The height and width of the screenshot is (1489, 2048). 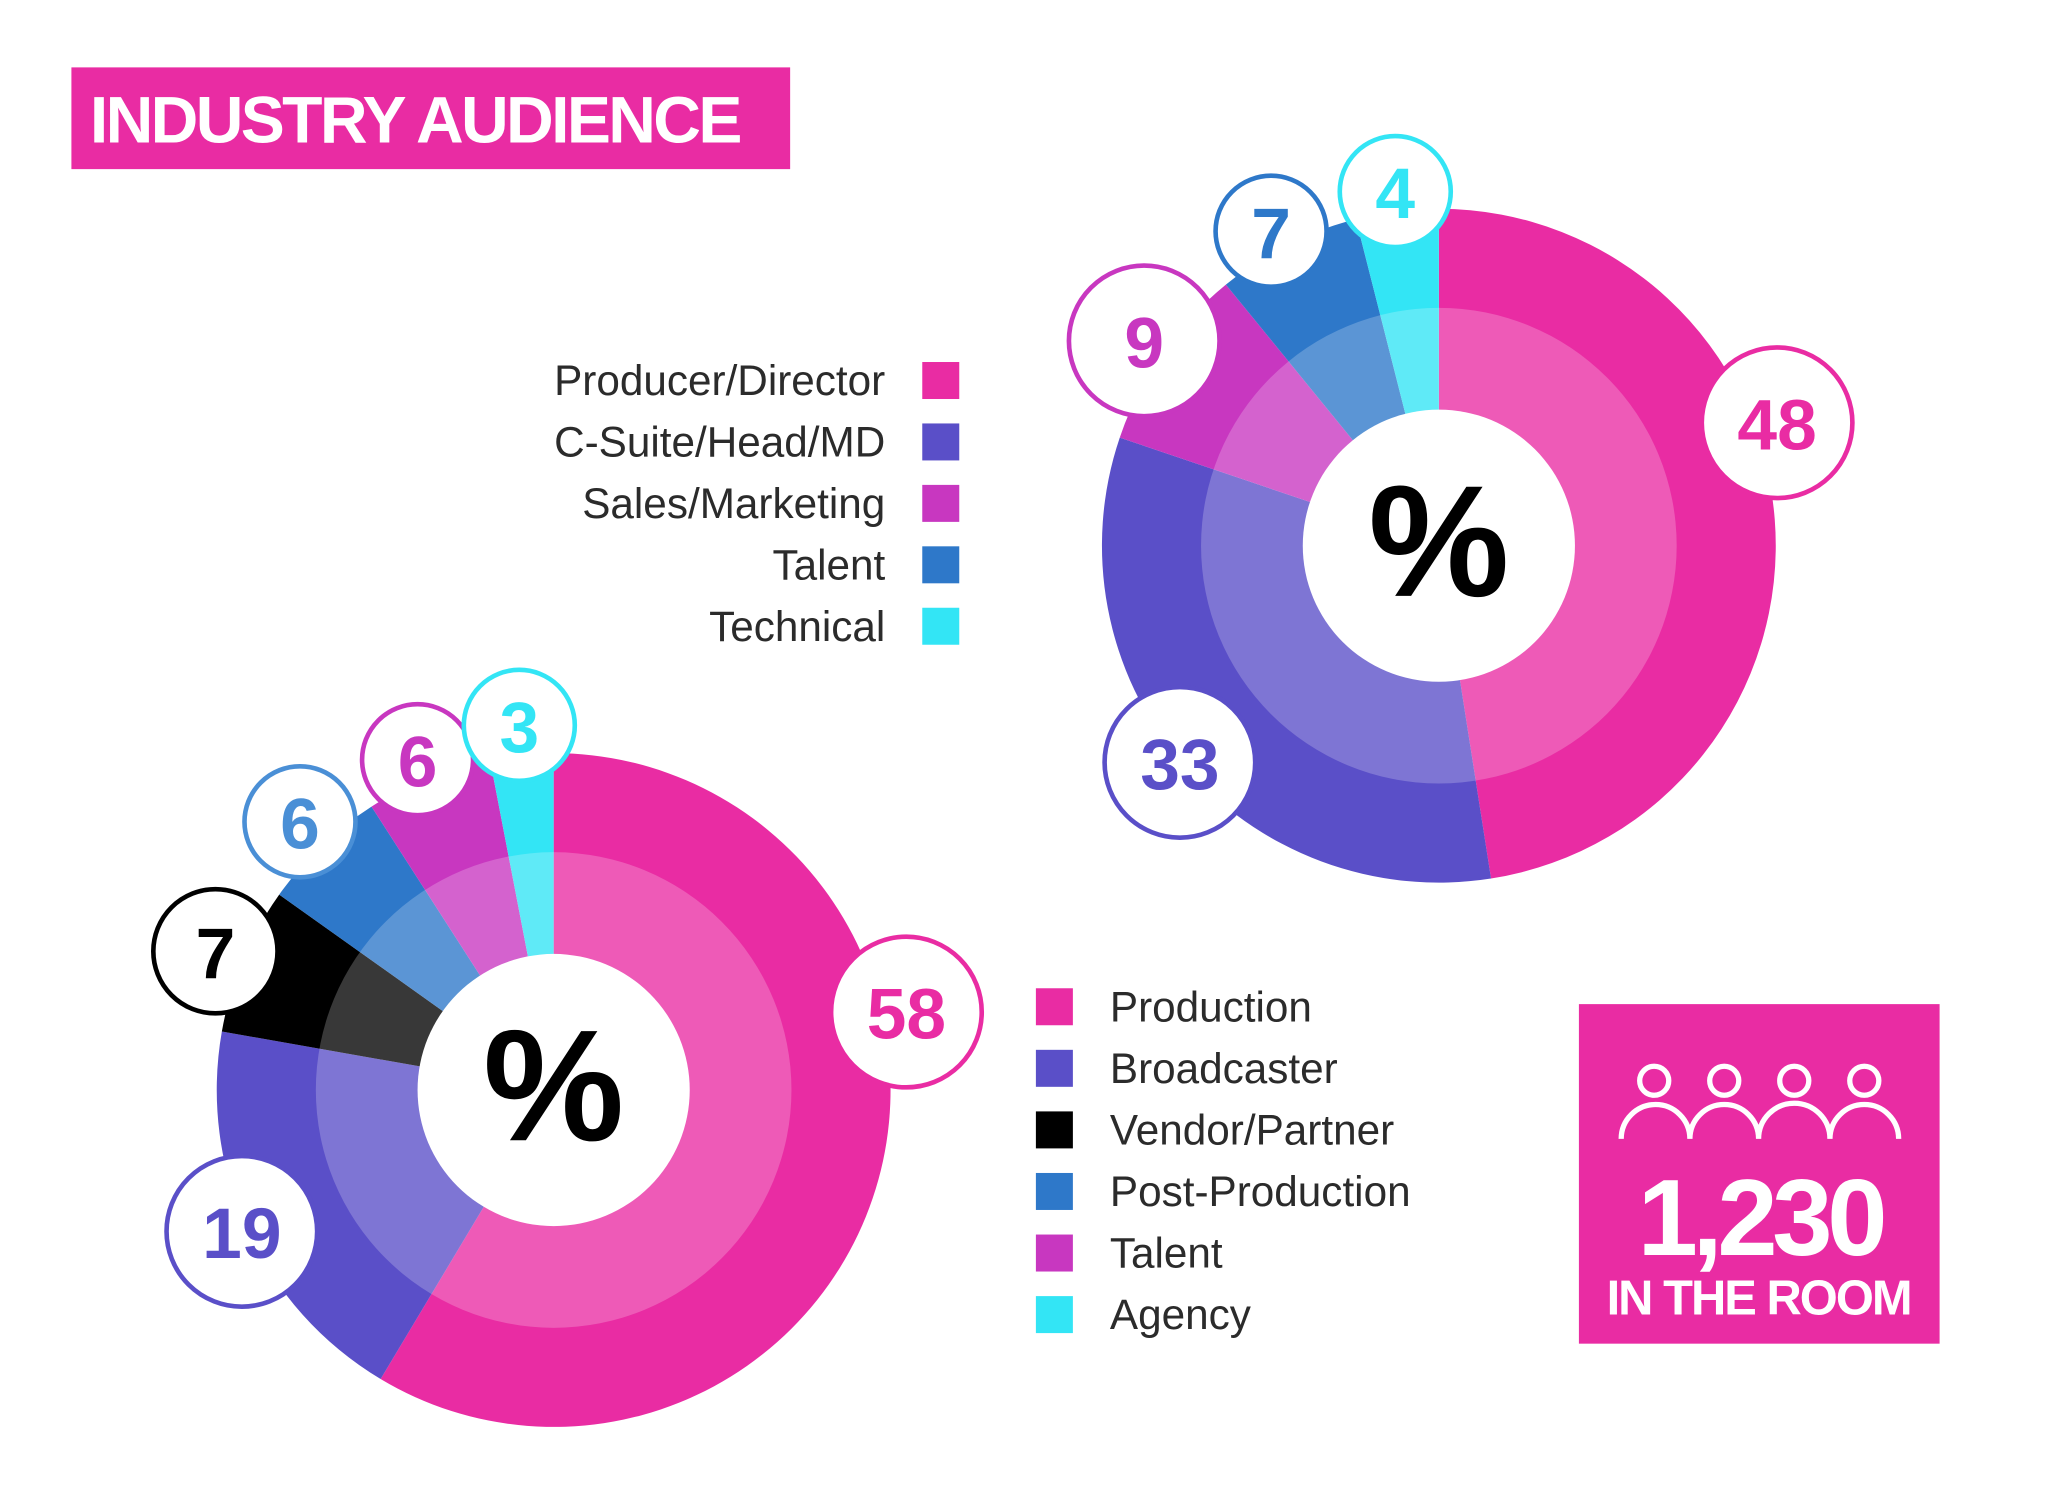 I want to click on data-label: 9, so click(x=1144, y=344).